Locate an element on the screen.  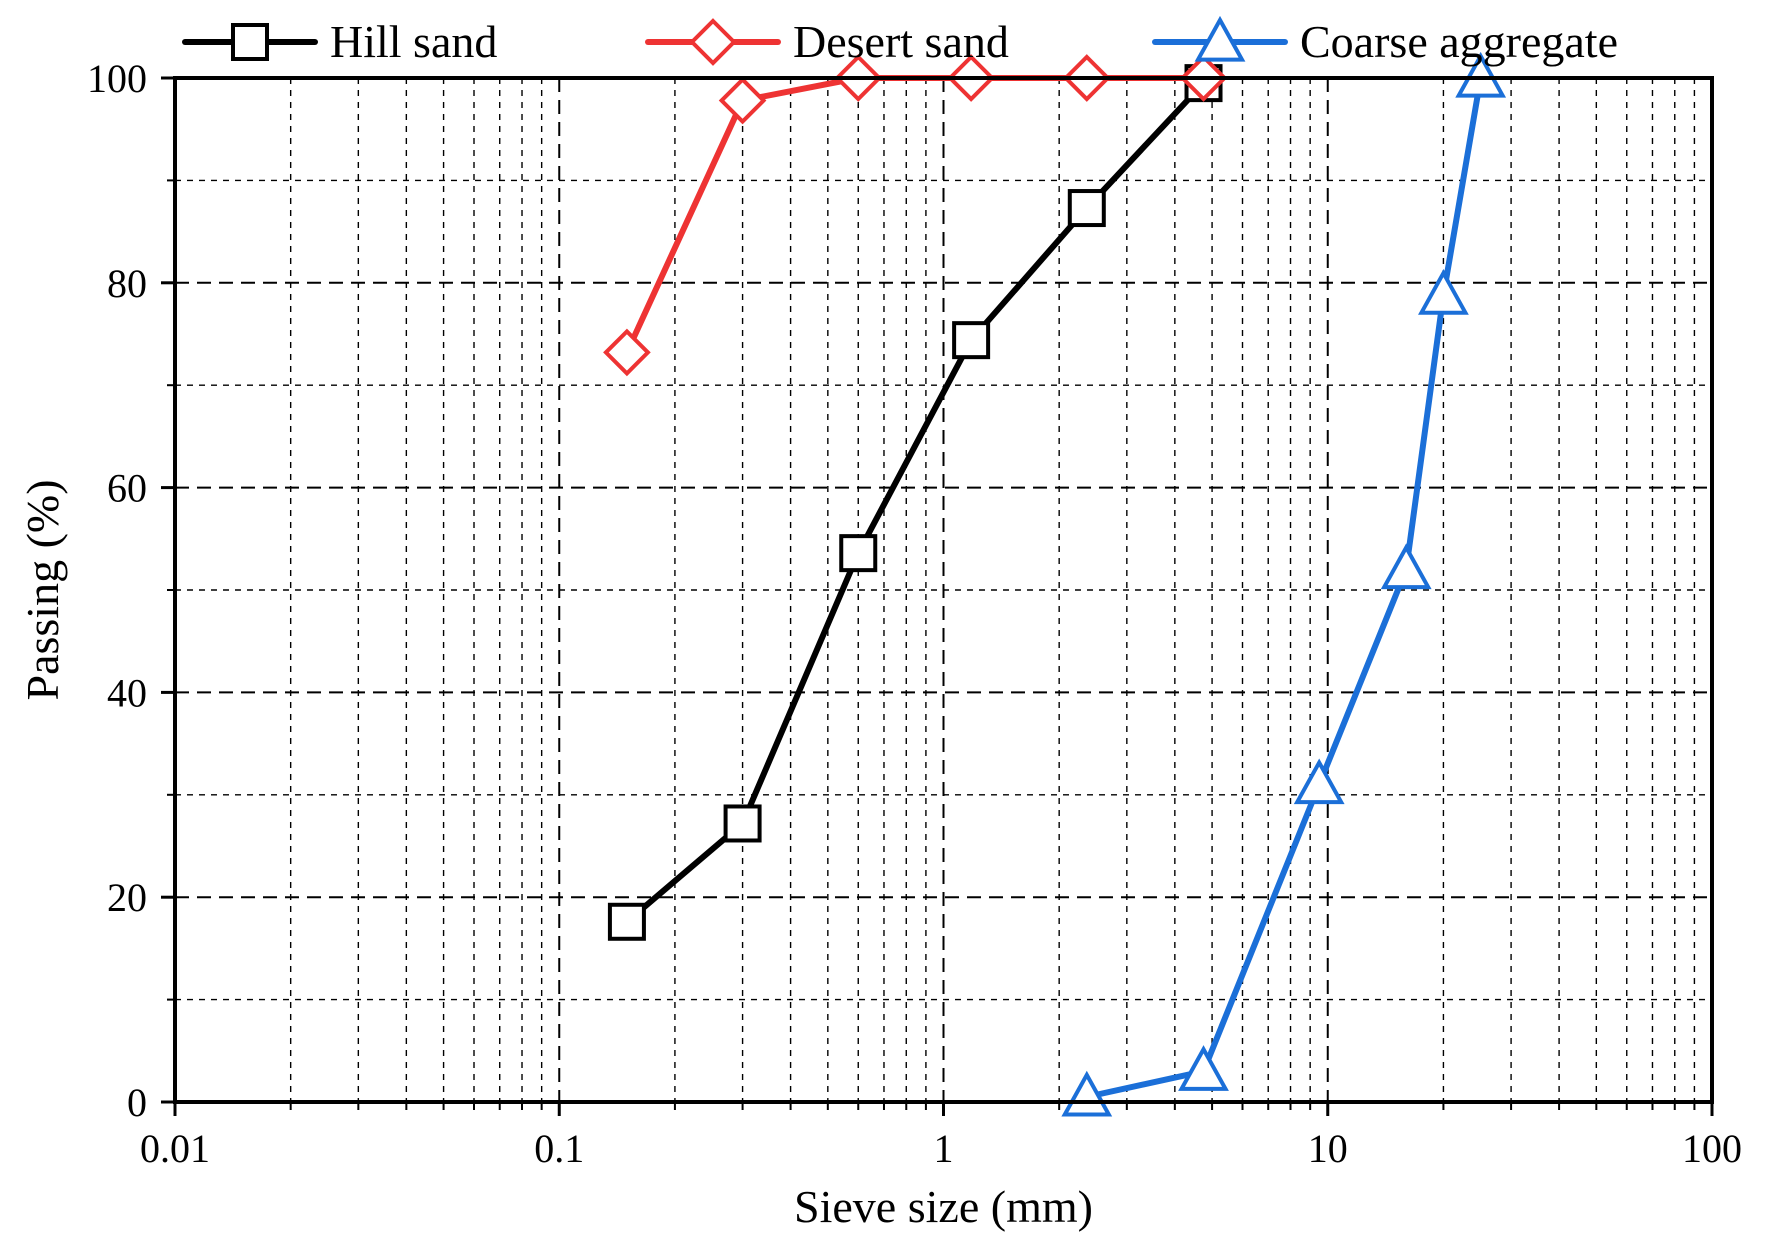
x-tick-label: 100 is located at coordinates (1712, 1148).